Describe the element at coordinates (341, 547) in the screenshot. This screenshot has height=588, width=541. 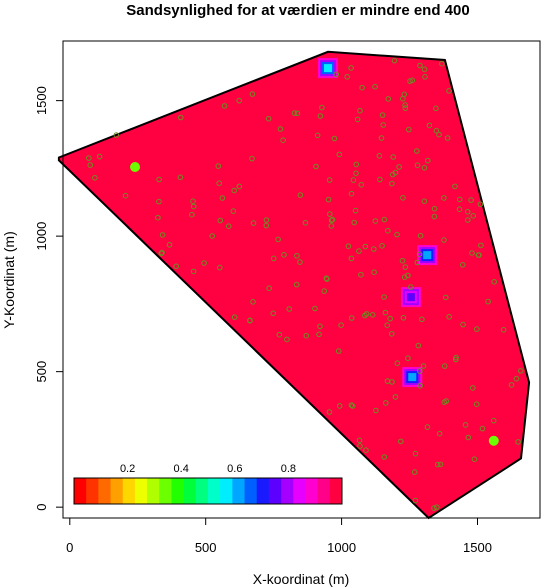
I see `x-tick-label: 1000` at that location.